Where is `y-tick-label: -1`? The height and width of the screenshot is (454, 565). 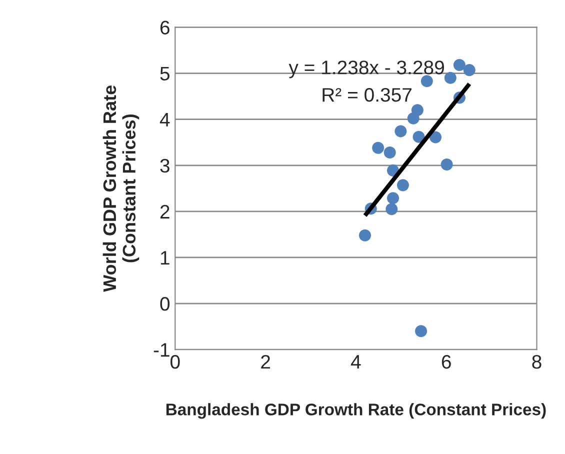
y-tick-label: -1 is located at coordinates (162, 350).